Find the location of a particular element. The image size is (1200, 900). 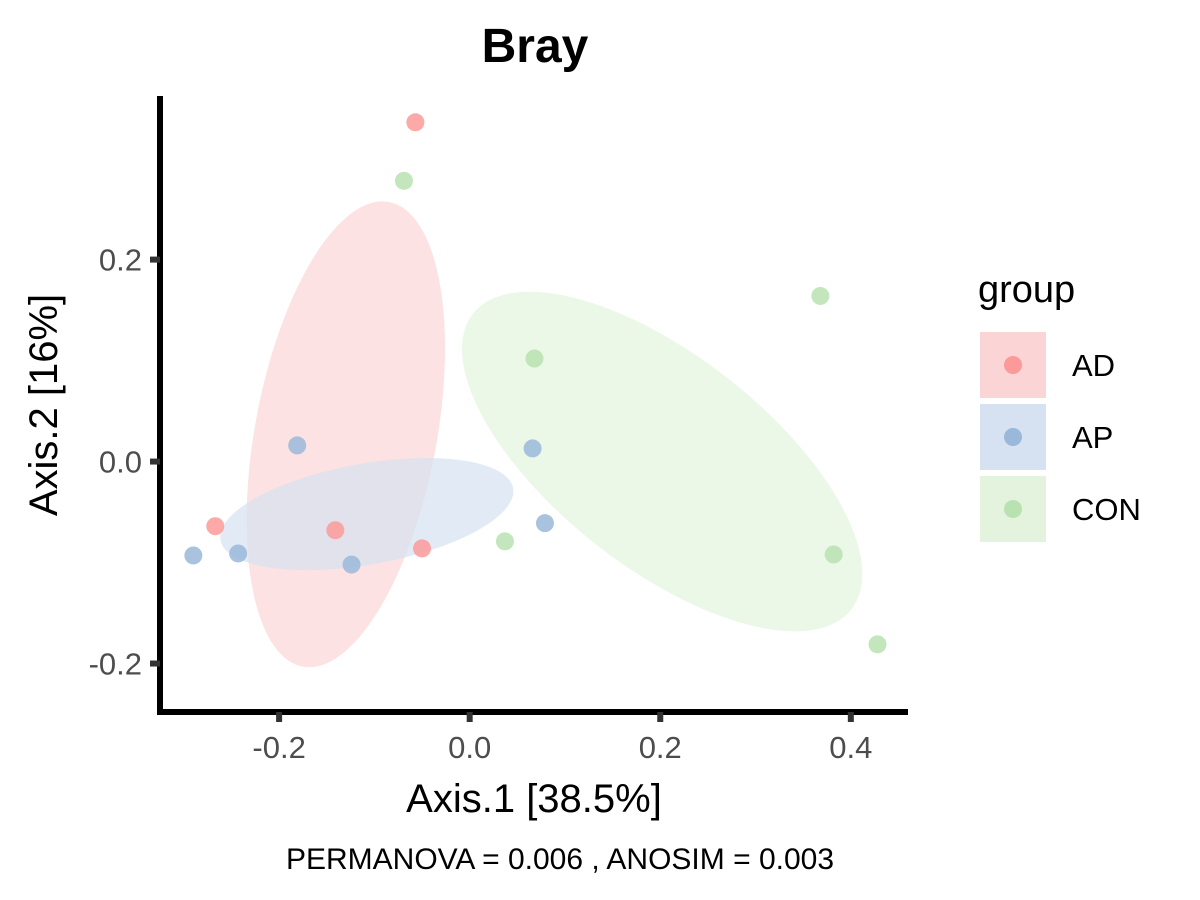

x-tick-label: 0.2 is located at coordinates (660, 747).